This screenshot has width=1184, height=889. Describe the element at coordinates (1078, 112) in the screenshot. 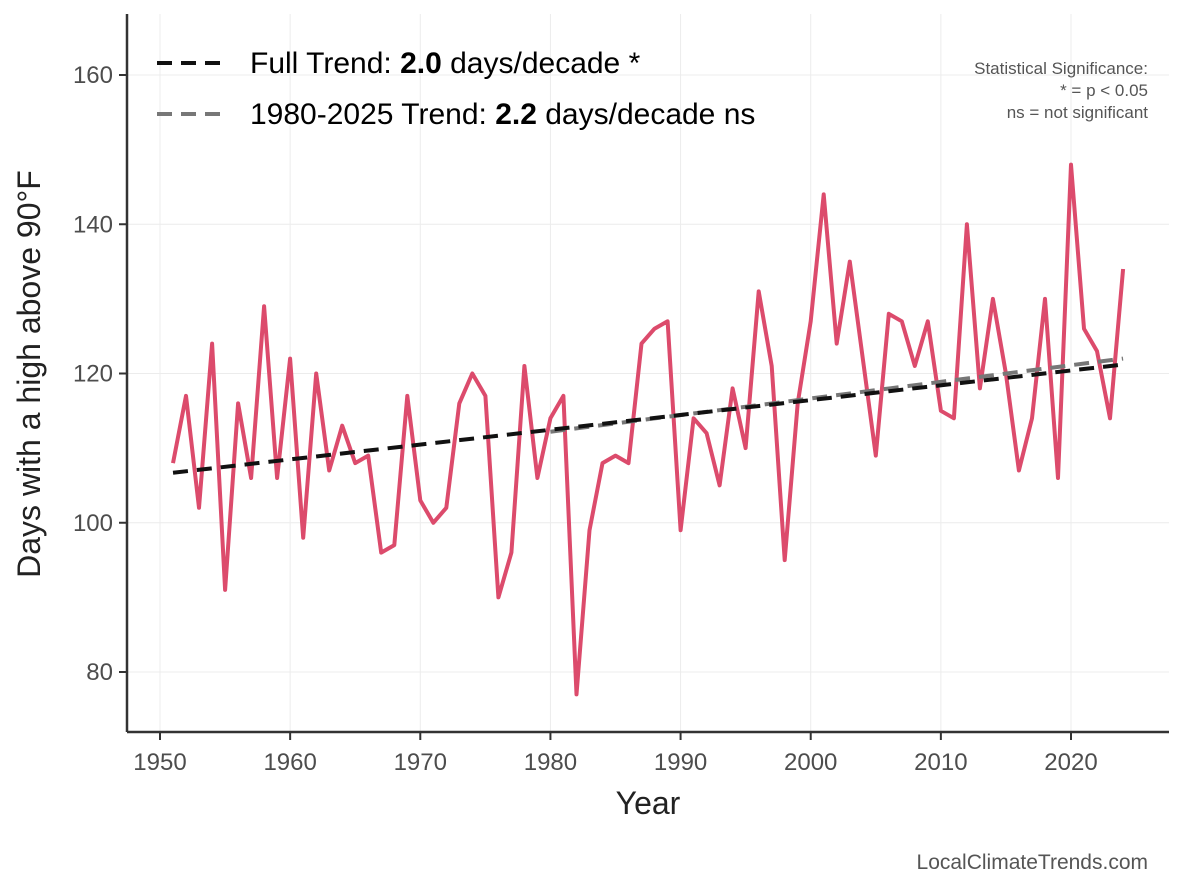

I see `significance-line-2: ns = not significant` at that location.